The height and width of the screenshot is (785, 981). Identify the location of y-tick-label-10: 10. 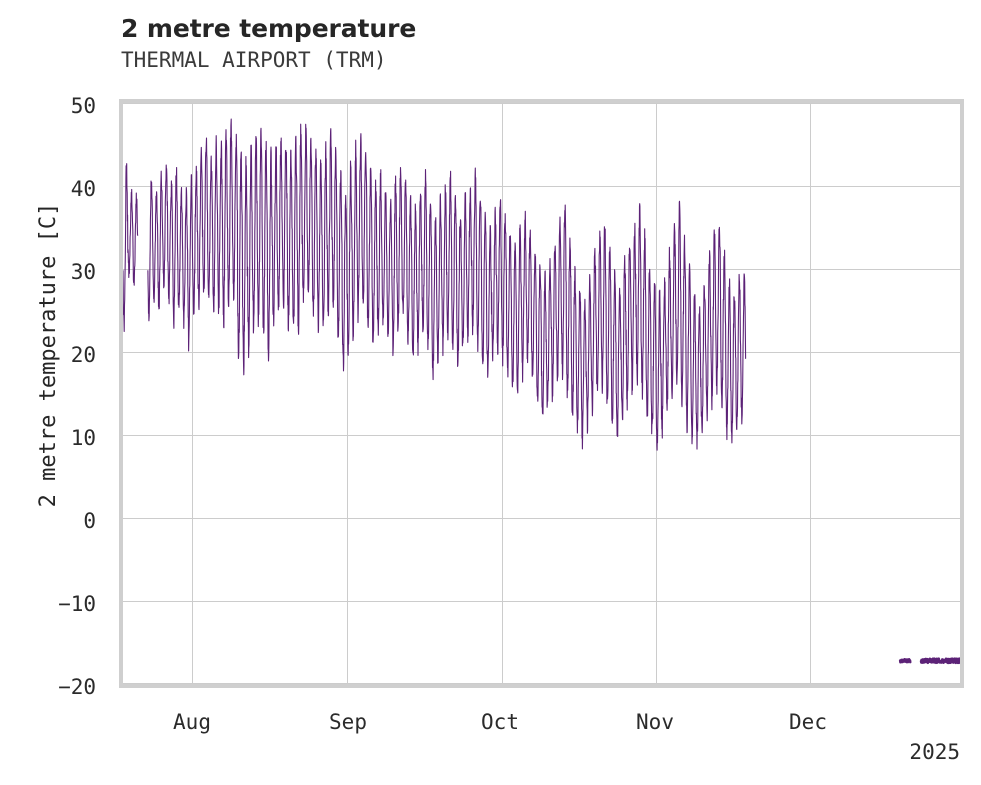
(83, 438).